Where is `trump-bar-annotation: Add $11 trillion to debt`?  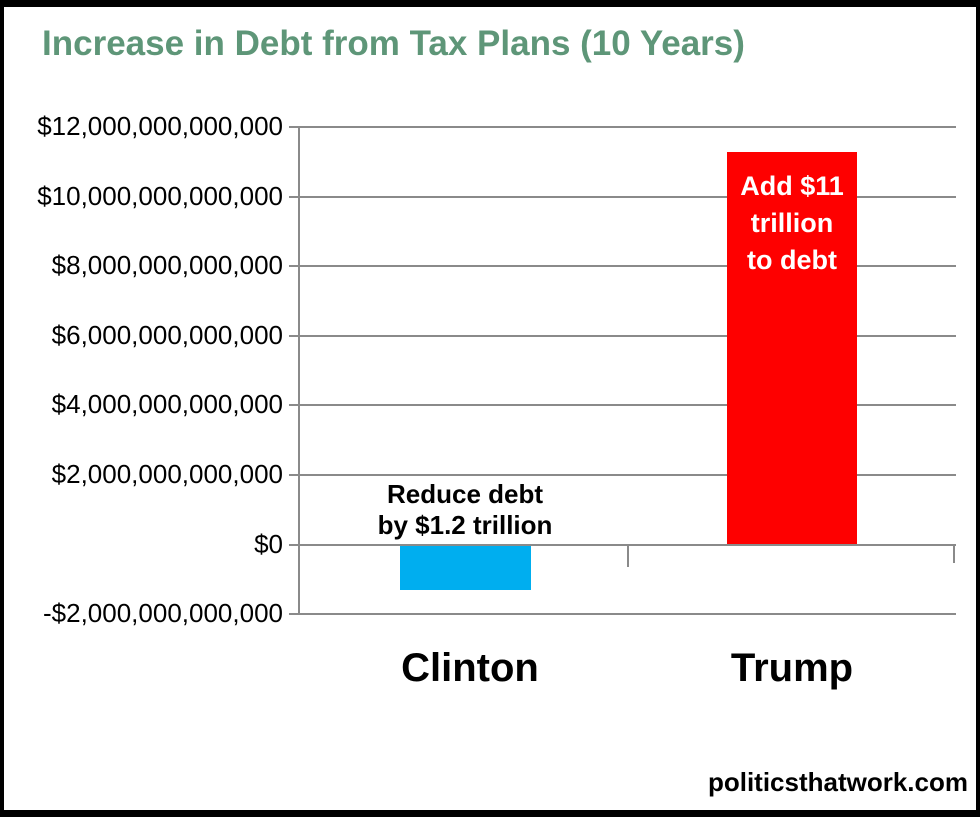 trump-bar-annotation: Add $11 trillion to debt is located at coordinates (792, 223).